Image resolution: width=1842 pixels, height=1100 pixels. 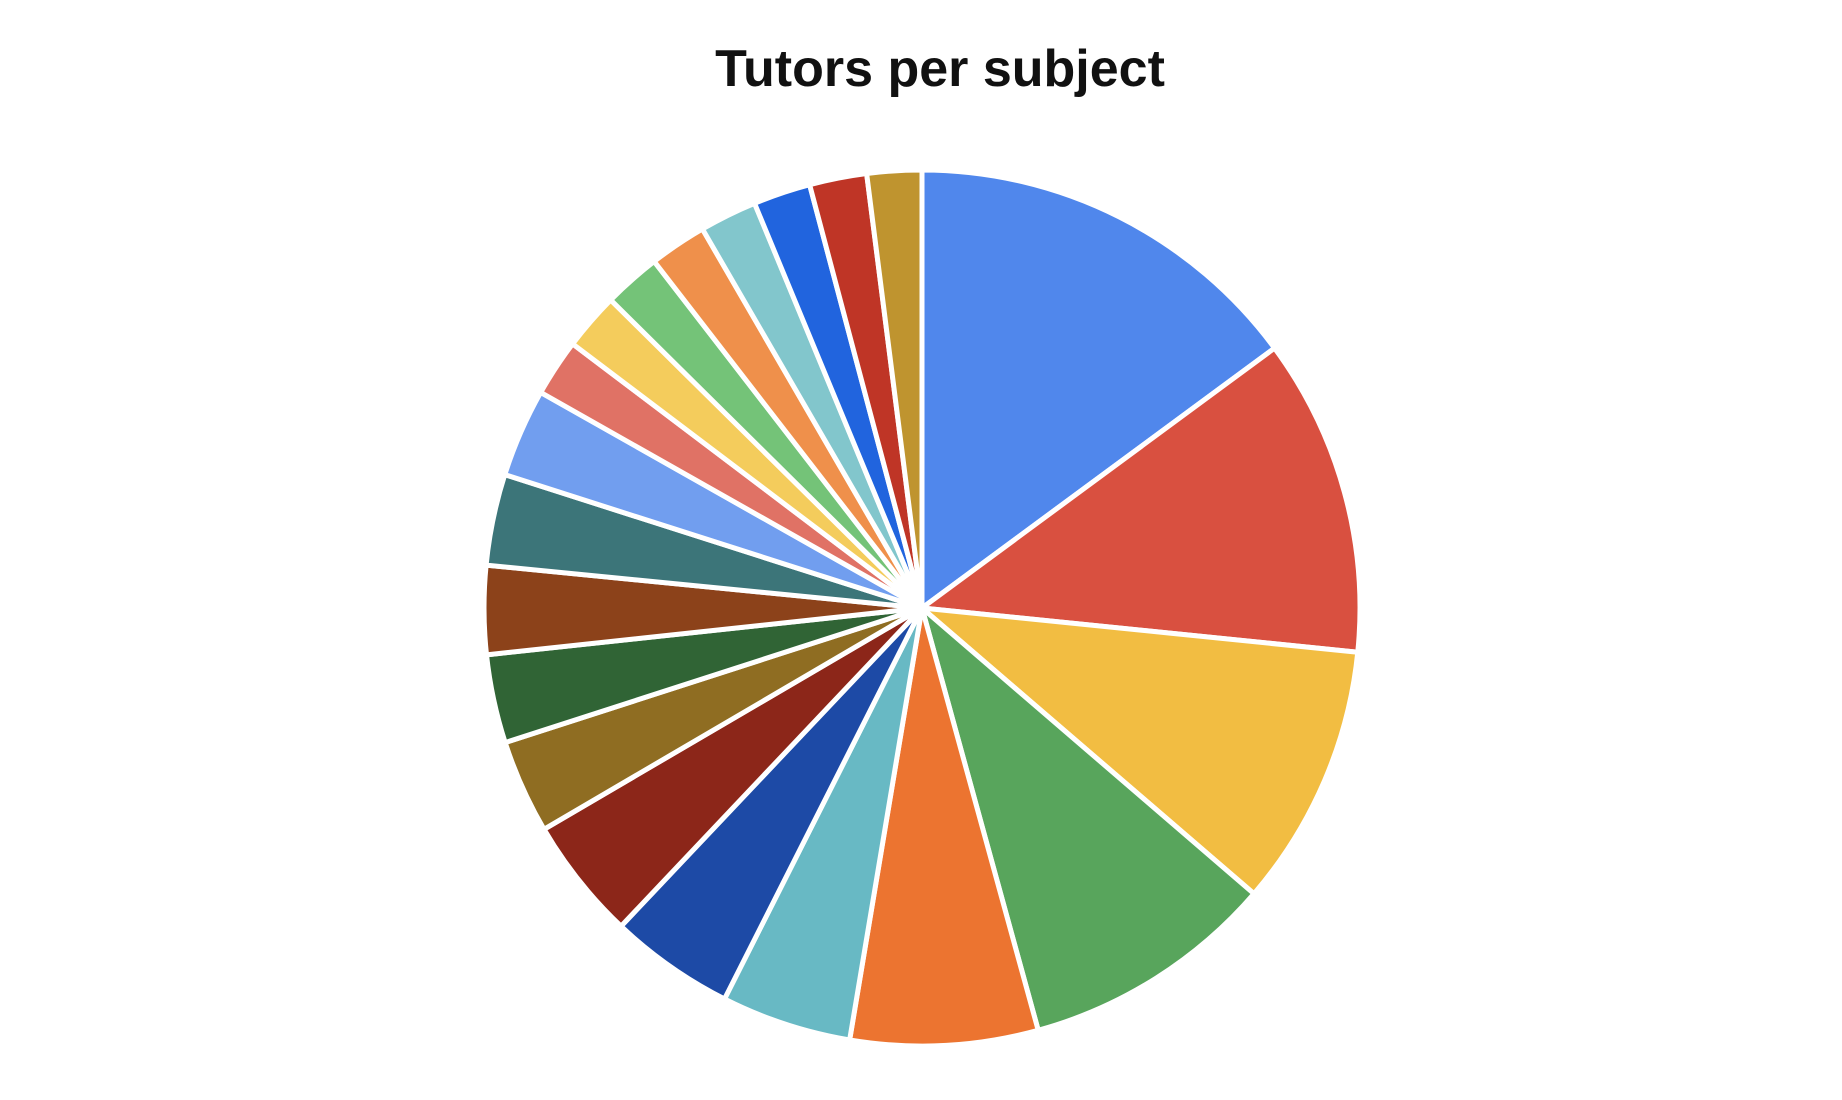 What do you see at coordinates (940, 69) in the screenshot?
I see `chart-title: Tutors per subject` at bounding box center [940, 69].